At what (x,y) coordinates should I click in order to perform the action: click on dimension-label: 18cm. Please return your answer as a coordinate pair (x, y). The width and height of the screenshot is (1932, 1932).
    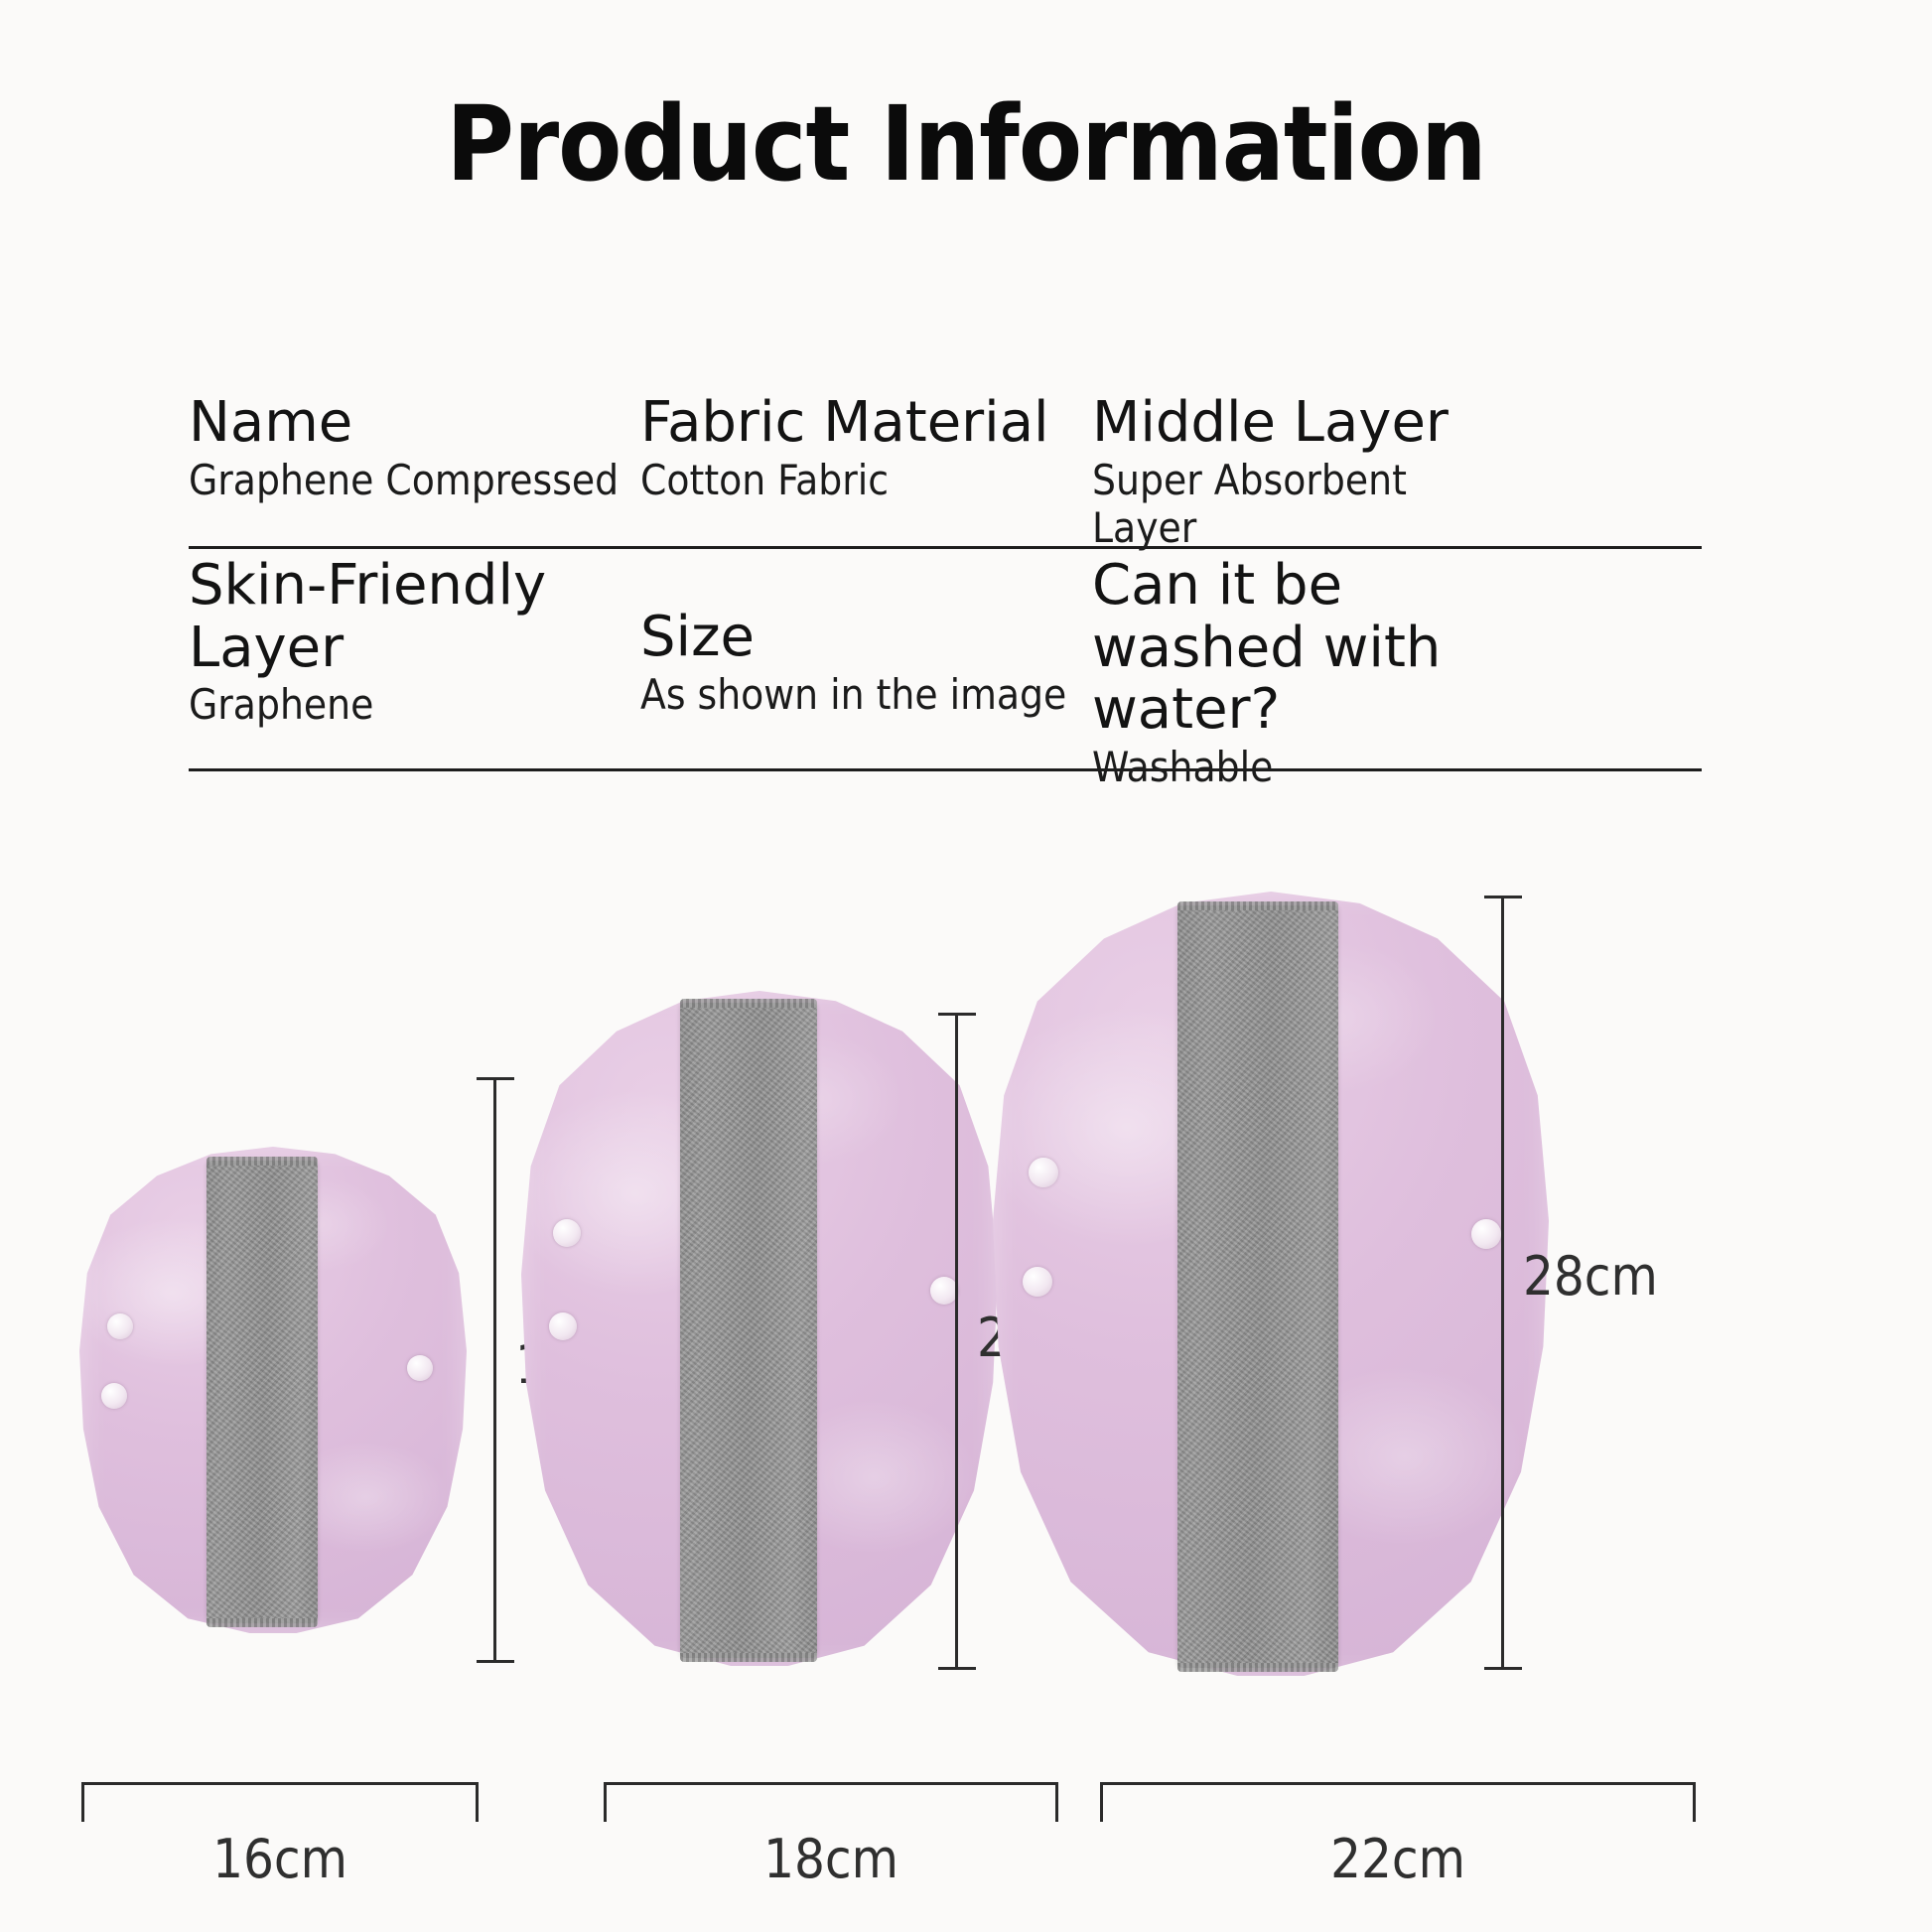
    Looking at the image, I should click on (830, 1859).